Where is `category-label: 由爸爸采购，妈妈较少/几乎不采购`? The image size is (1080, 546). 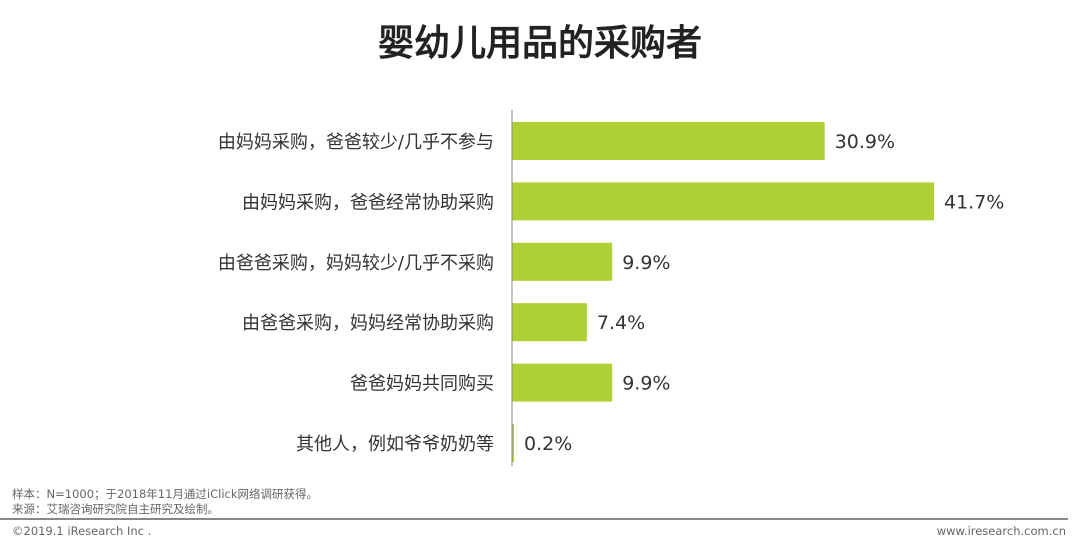
category-label: 由爸爸采购，妈妈较少/几乎不采购 is located at coordinates (356, 263).